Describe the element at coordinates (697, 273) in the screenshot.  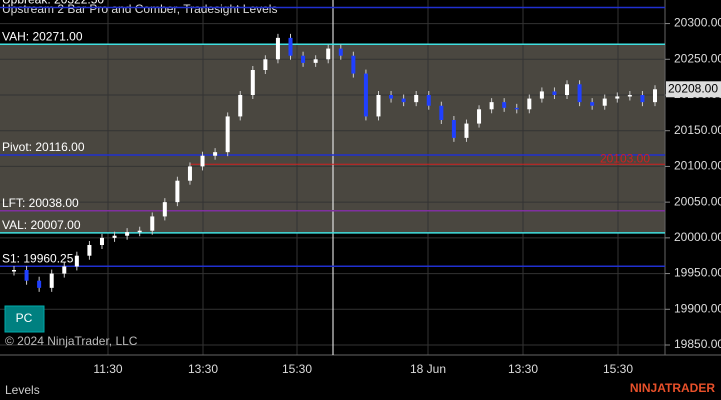
I see `y-tick-label: 19950.00` at that location.